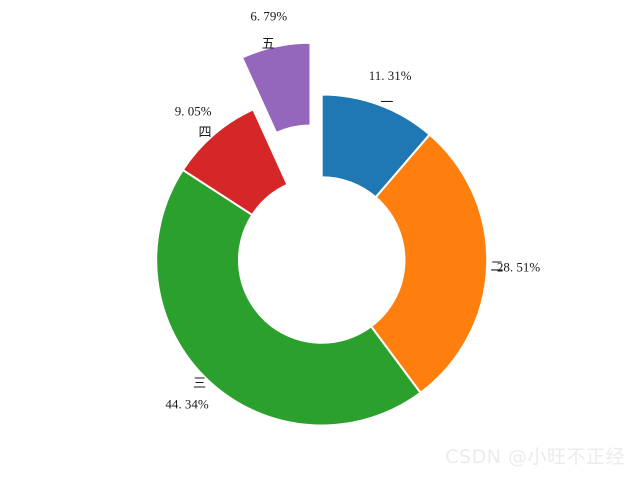 The image size is (640, 480). Describe the element at coordinates (268, 43) in the screenshot. I see `slice-label-4: 五` at that location.